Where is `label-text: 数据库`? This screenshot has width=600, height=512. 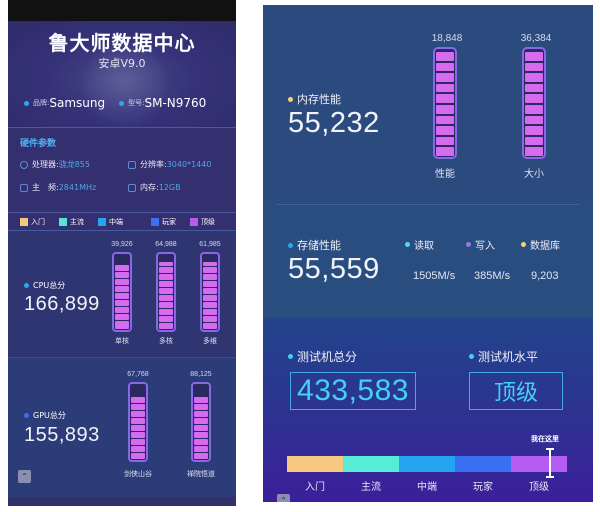 label-text: 数据库 is located at coordinates (545, 246).